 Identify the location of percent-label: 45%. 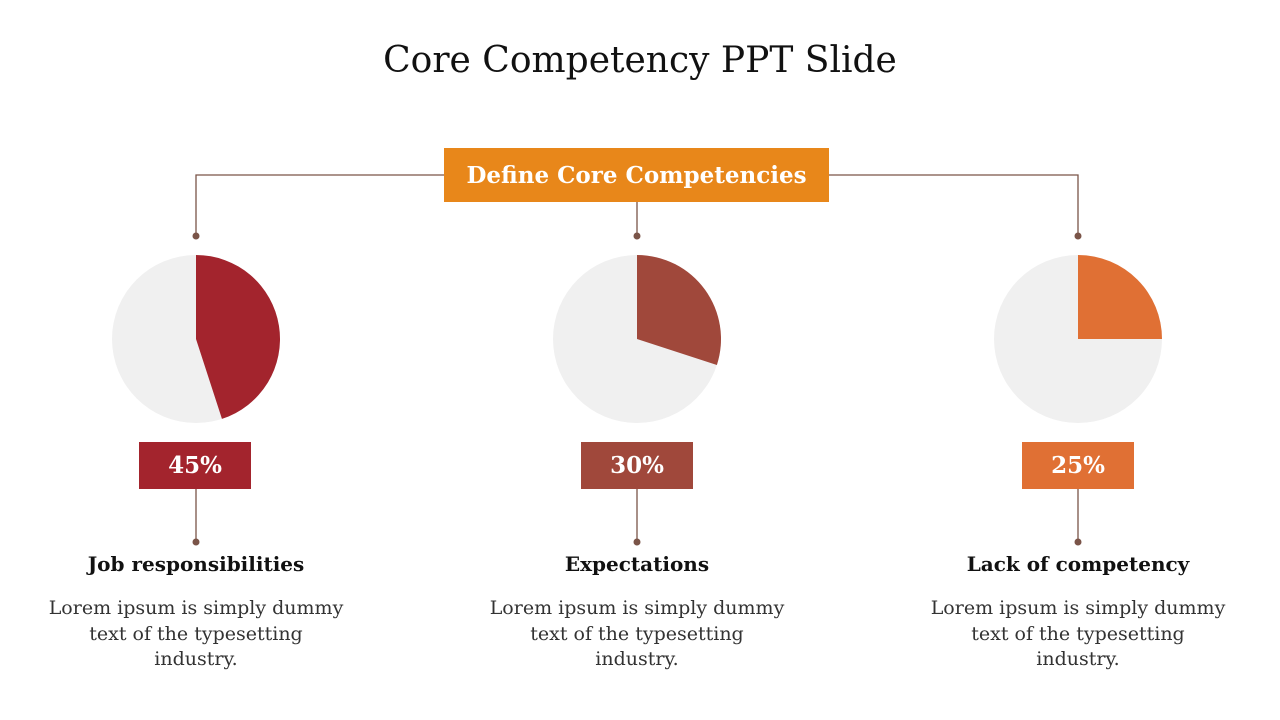
(195, 465).